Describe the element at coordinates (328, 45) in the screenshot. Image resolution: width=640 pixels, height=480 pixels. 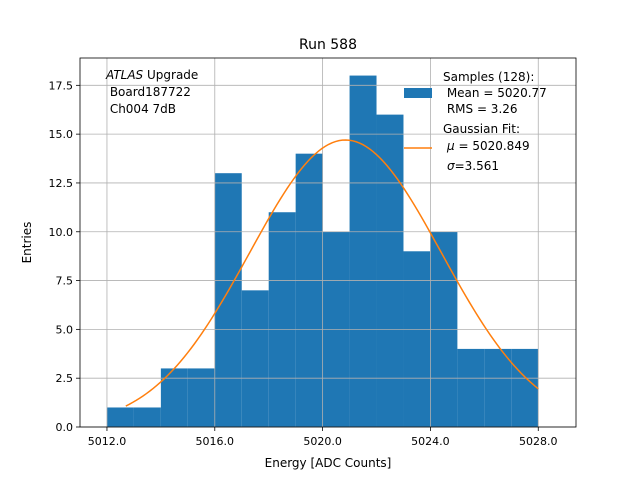
I see `chart-title: Run 588` at that location.